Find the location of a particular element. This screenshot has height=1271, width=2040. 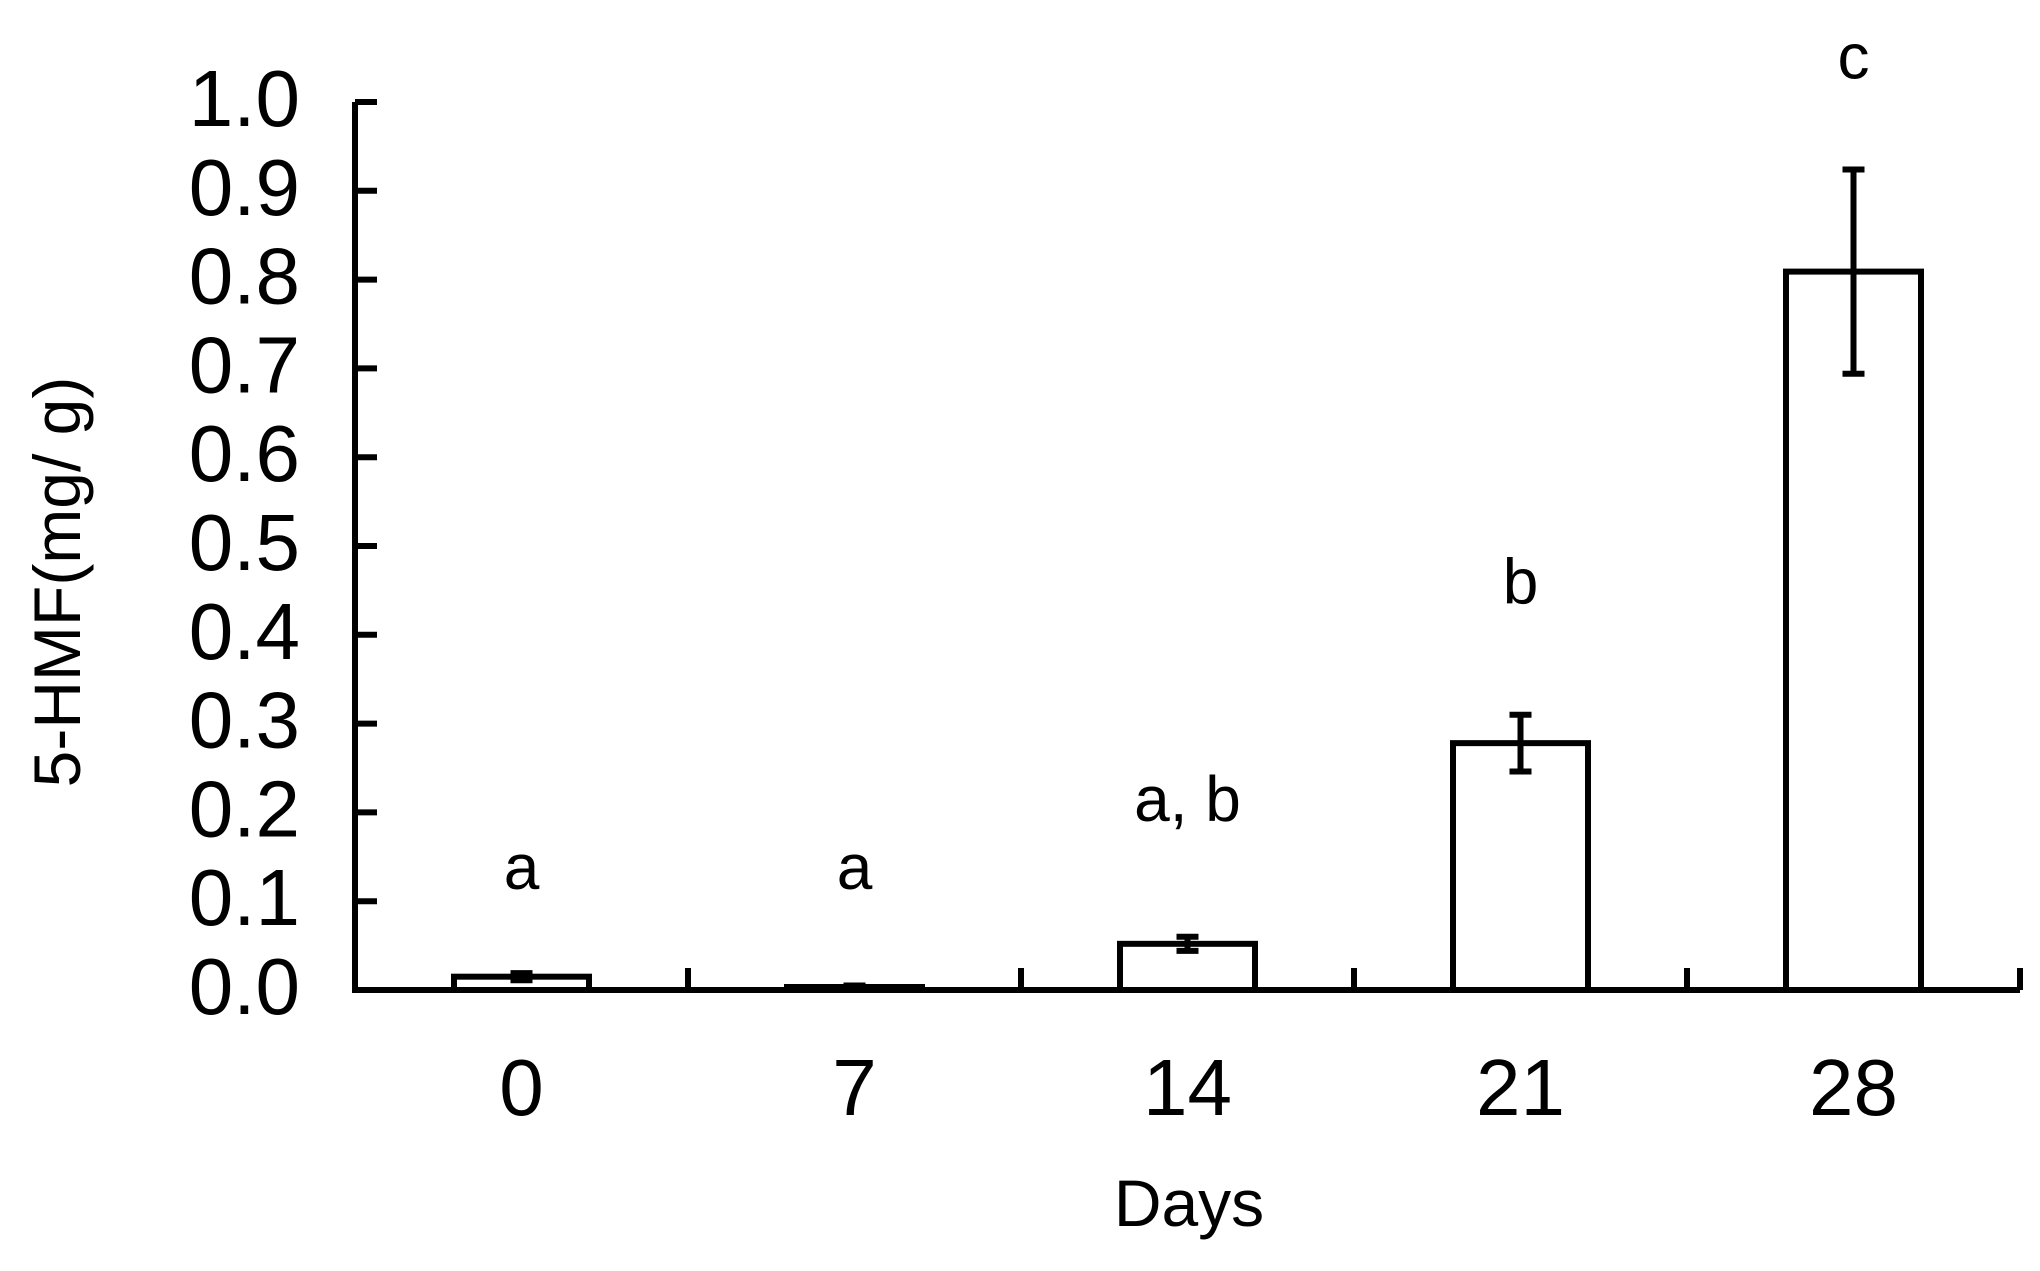

y-tick-label: 0.5 is located at coordinates (244, 542).